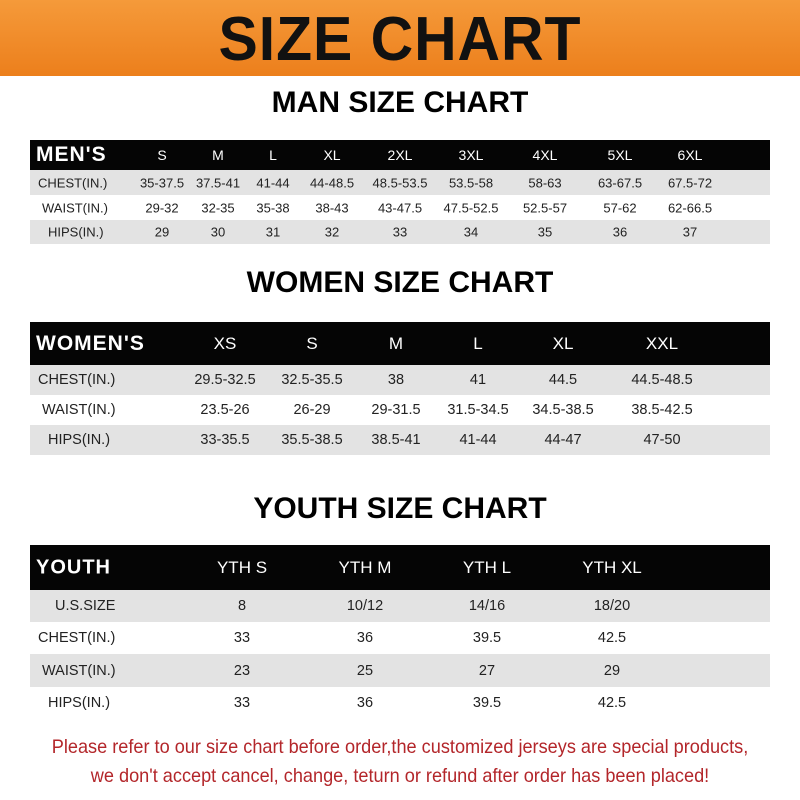 The width and height of the screenshot is (800, 800). What do you see at coordinates (400, 508) in the screenshot?
I see `youth-section-title: YOUTH SIZE CHART` at bounding box center [400, 508].